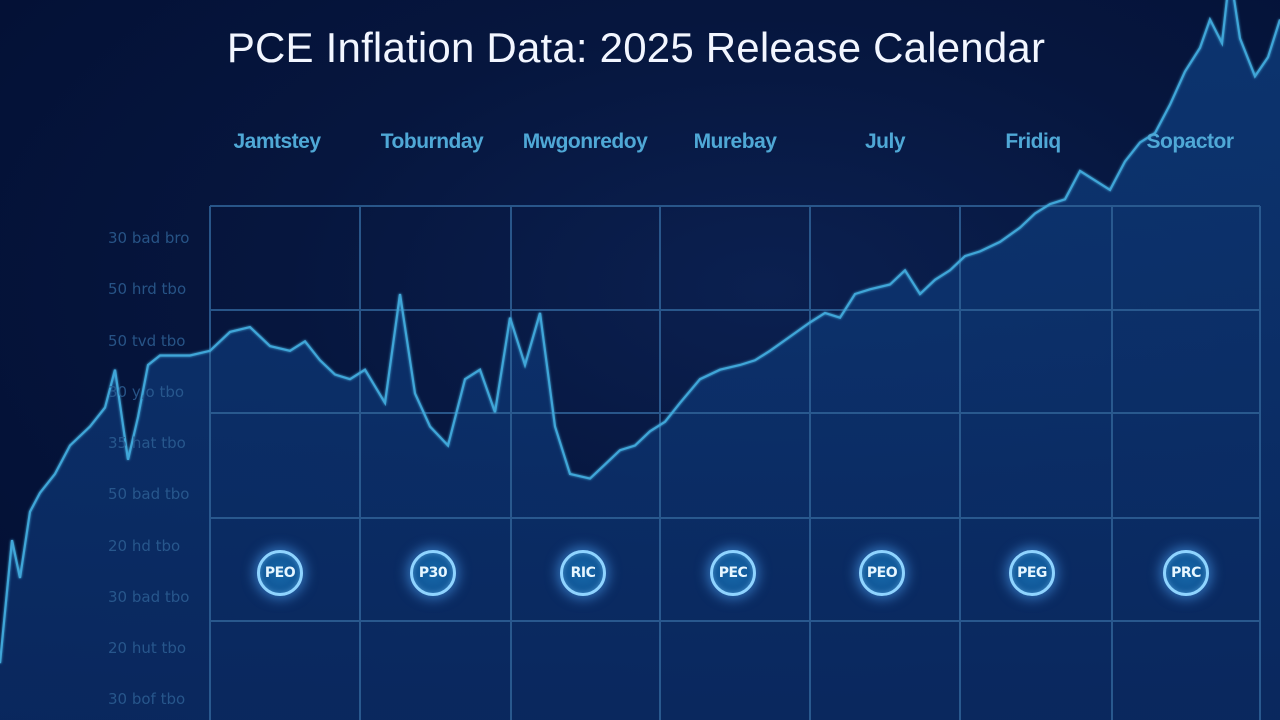 The width and height of the screenshot is (1280, 720). Describe the element at coordinates (733, 573) in the screenshot. I see `release-badge: PEC` at that location.